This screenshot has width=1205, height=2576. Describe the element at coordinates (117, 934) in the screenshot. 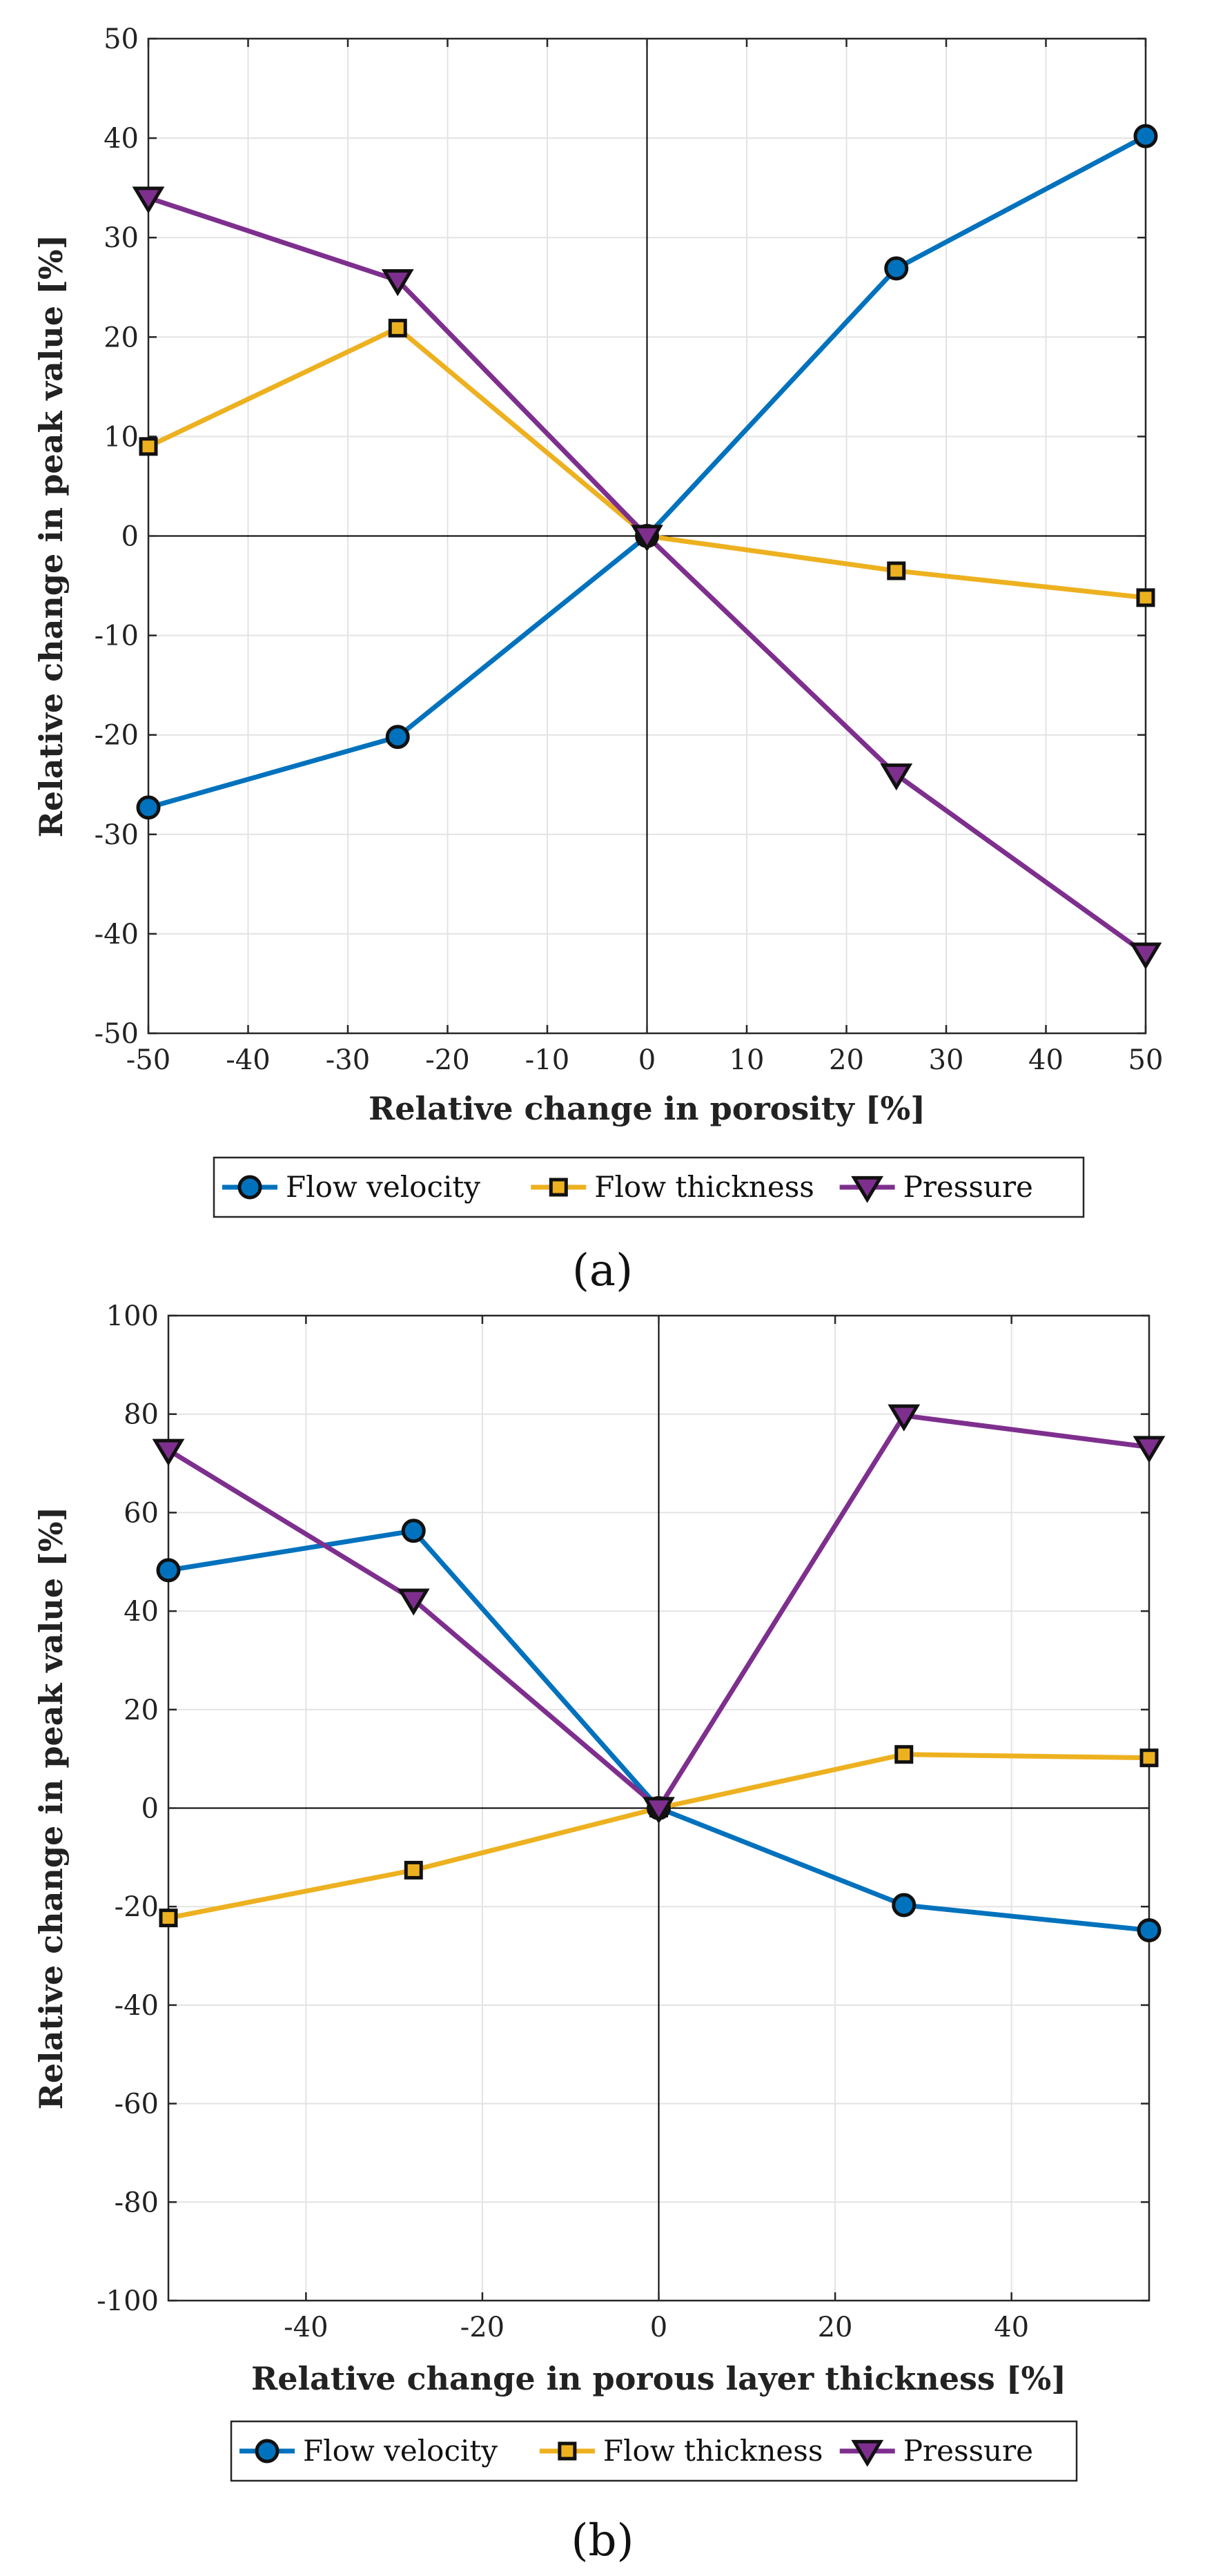

I see `panel-a-y-tick-label: -40` at that location.